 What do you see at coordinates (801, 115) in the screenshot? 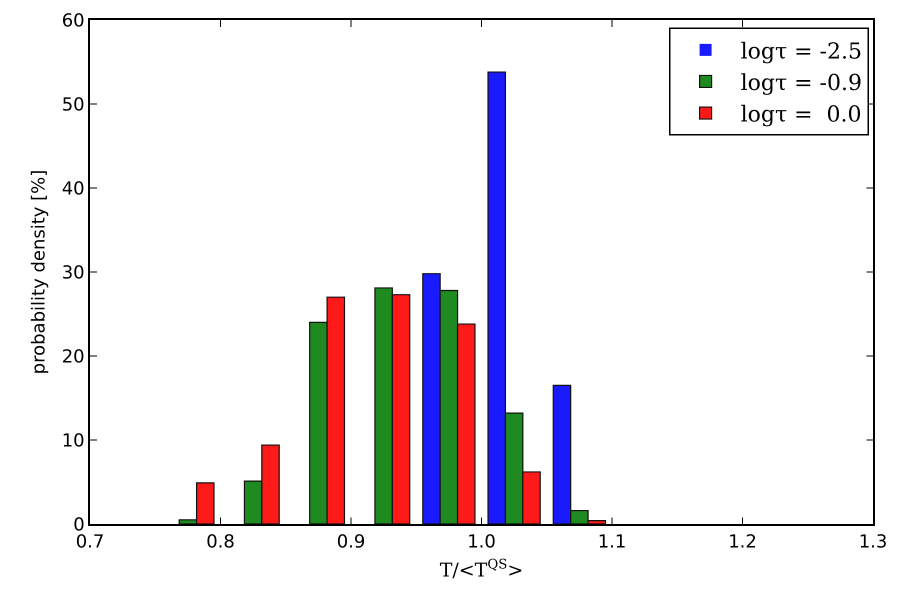
I see `legend-label: logτ = 0.0` at bounding box center [801, 115].